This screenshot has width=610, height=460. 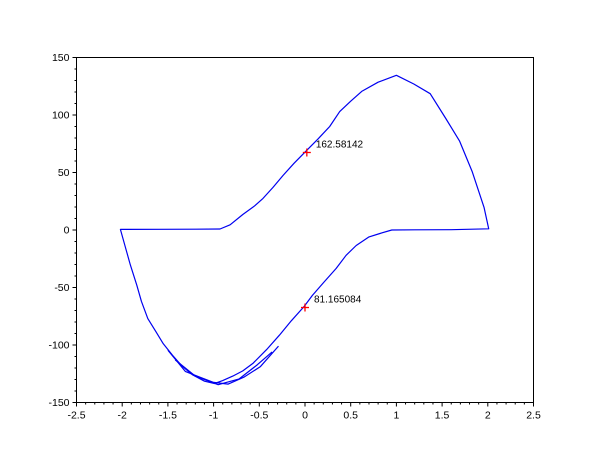 I want to click on y-tick-label: -150, so click(x=58, y=403).